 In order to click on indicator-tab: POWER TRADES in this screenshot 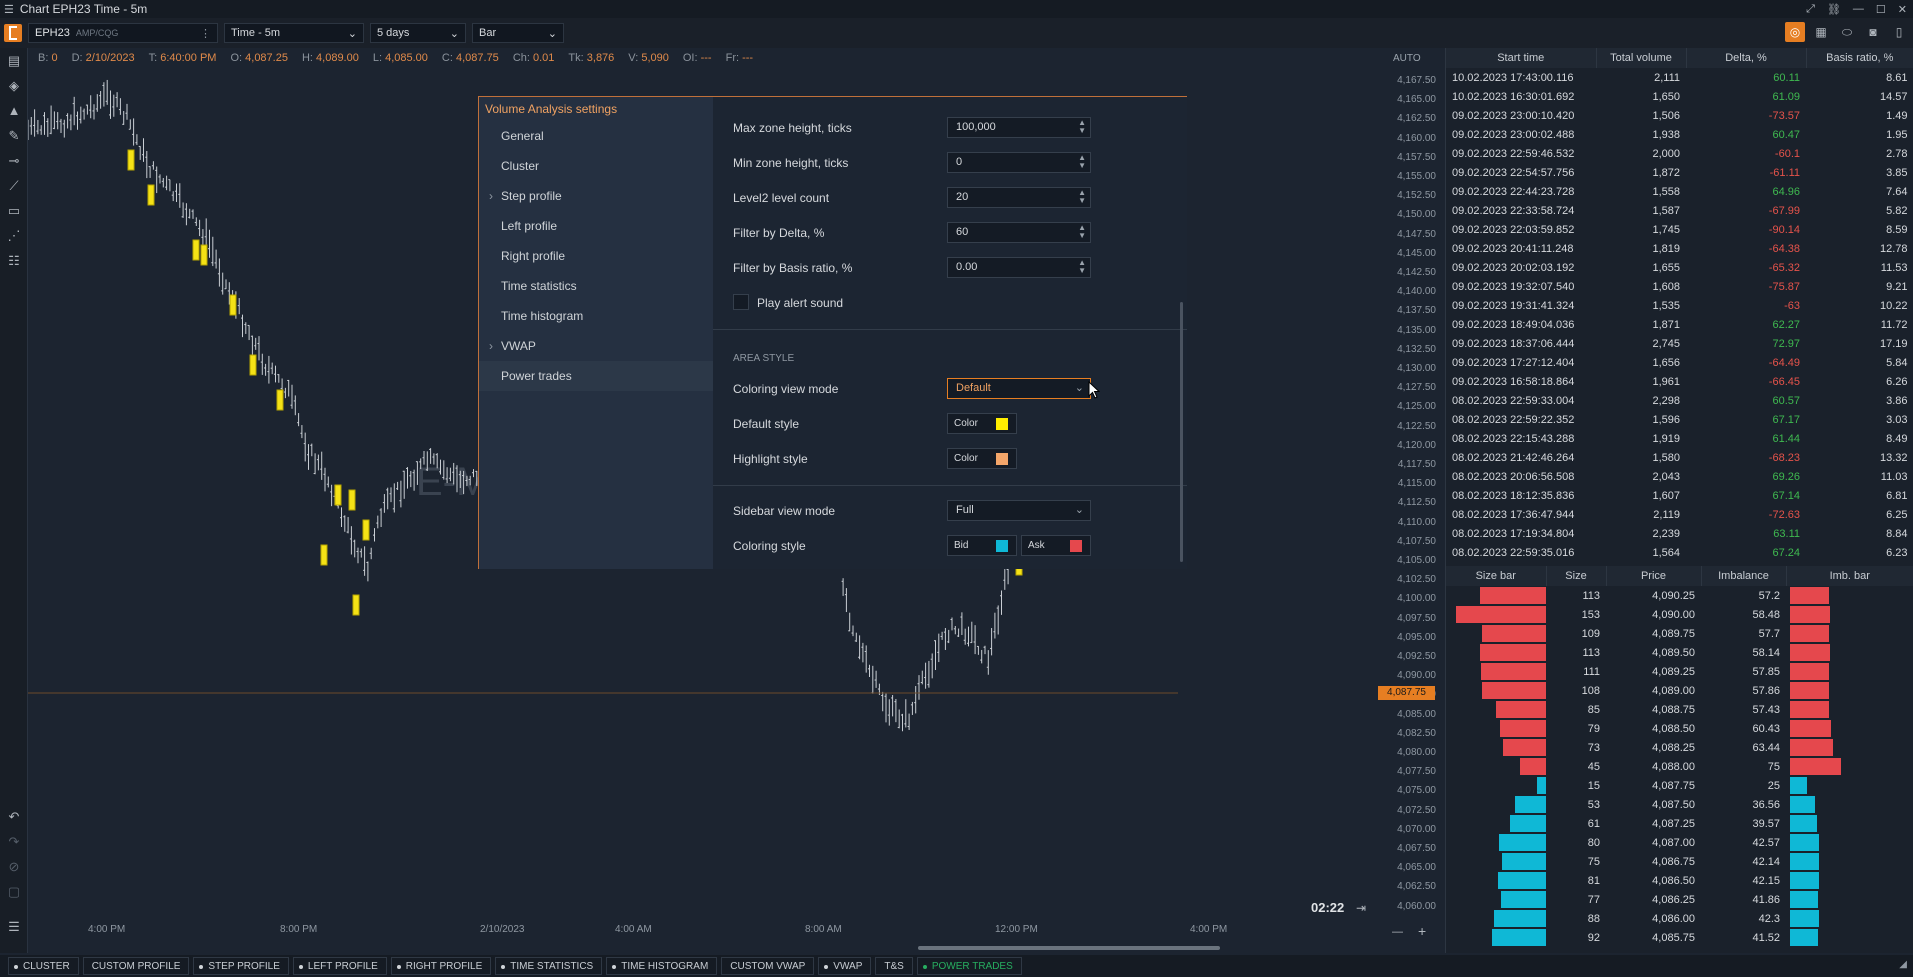, I will do `click(969, 966)`.